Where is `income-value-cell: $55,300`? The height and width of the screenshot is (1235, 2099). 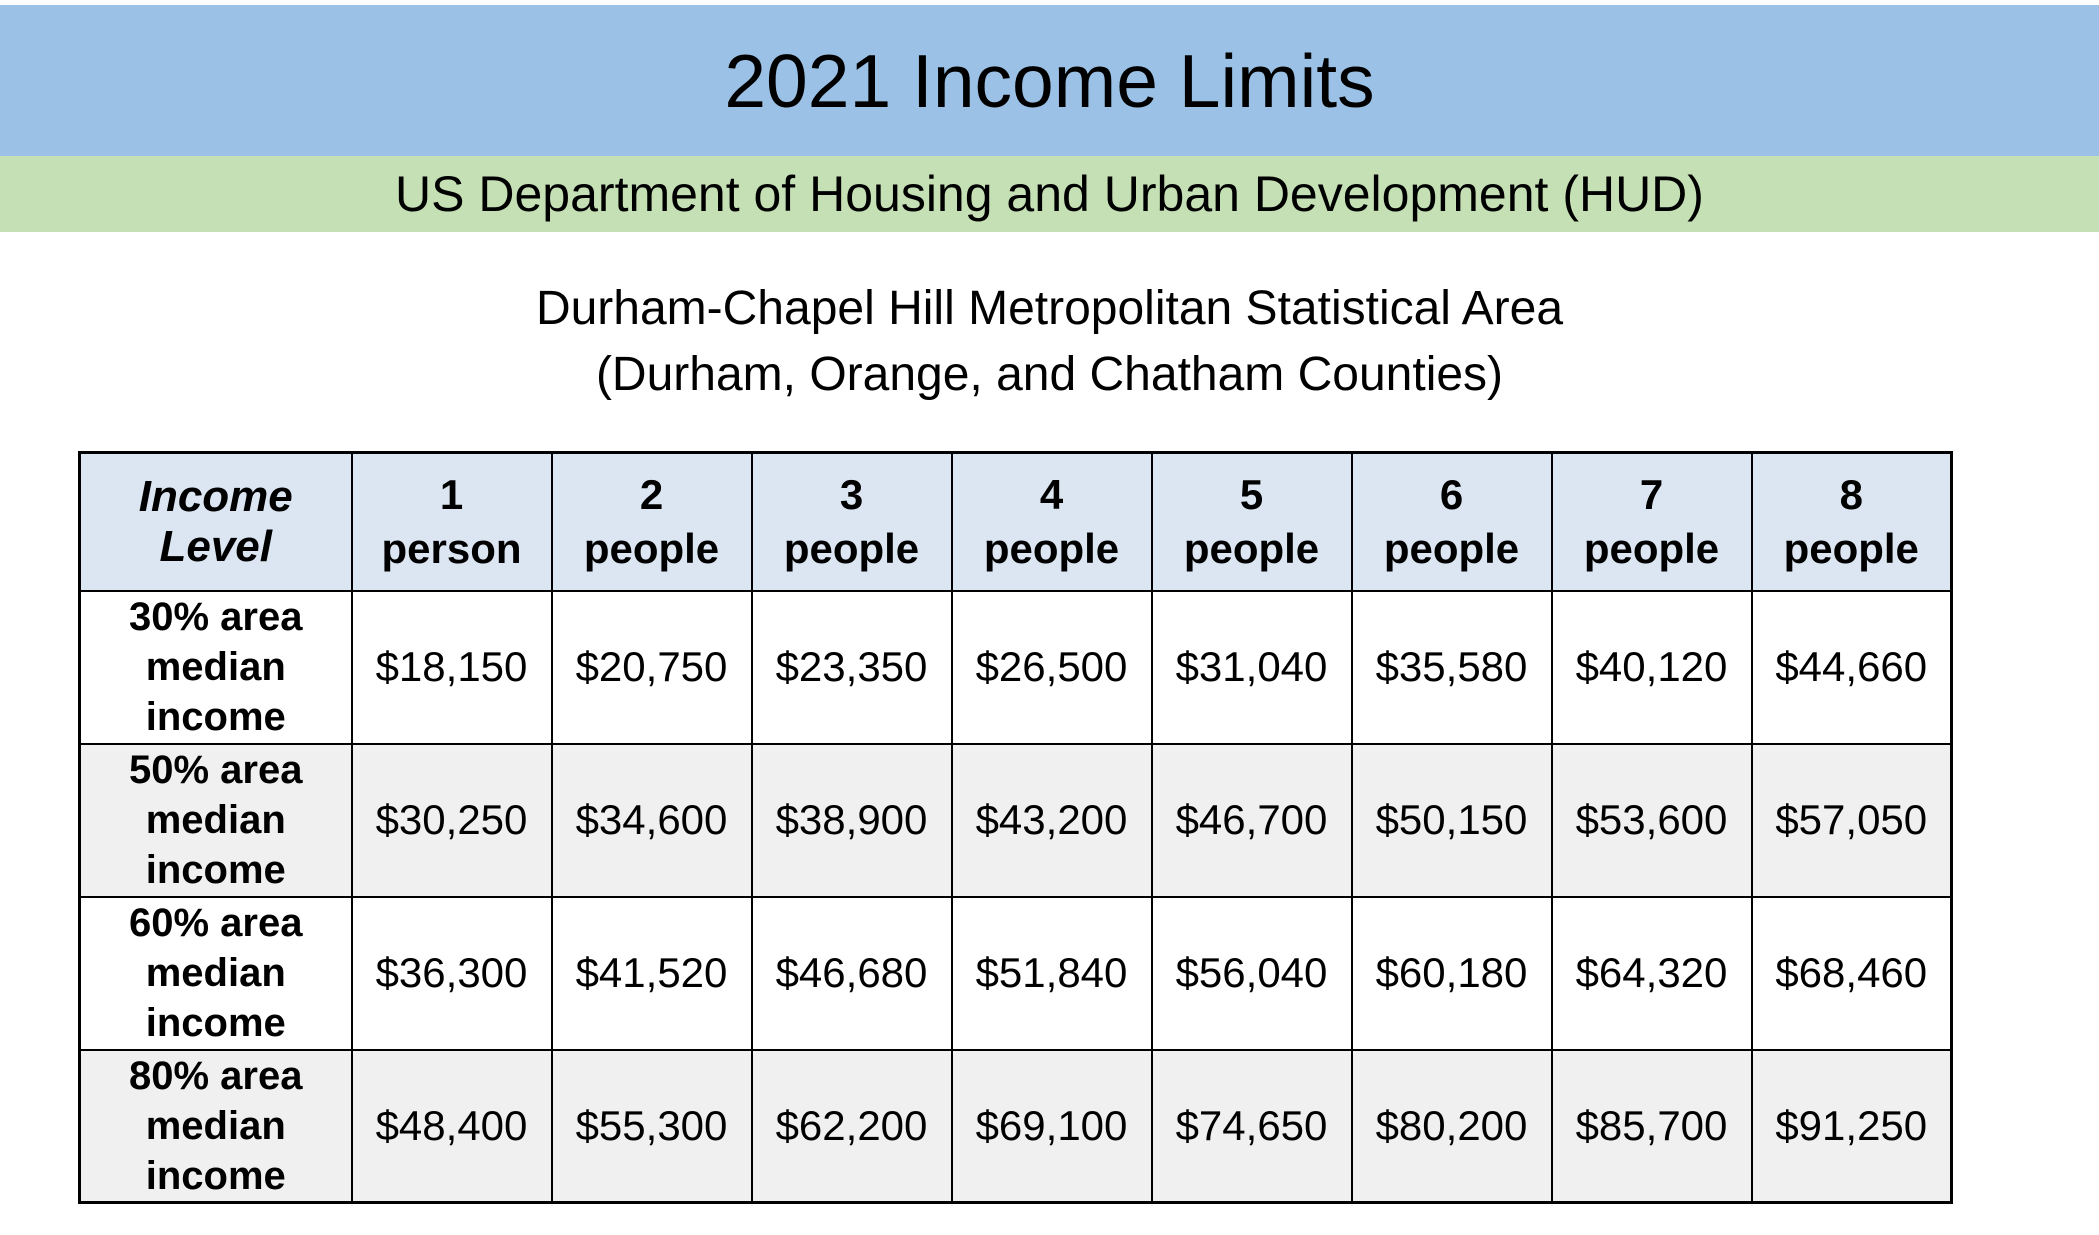
income-value-cell: $55,300 is located at coordinates (651, 1126).